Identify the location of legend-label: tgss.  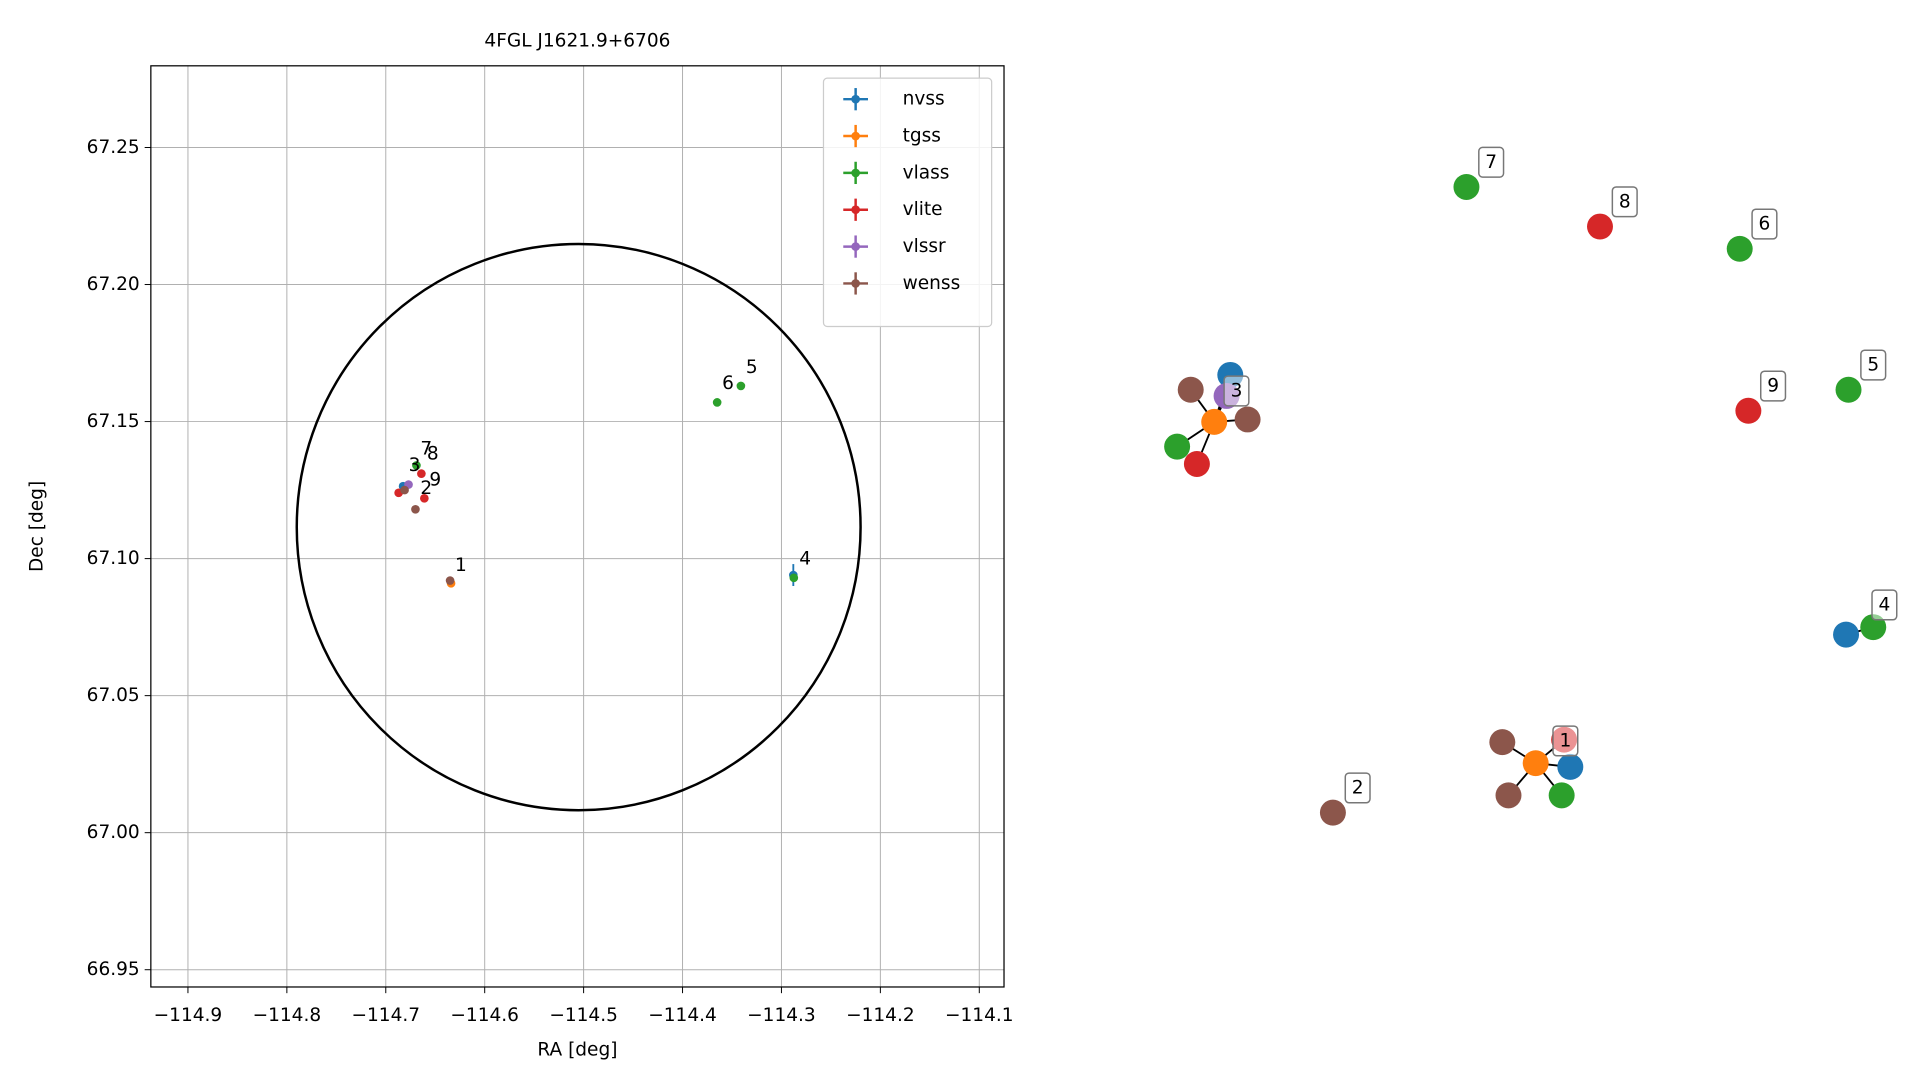
(922, 136).